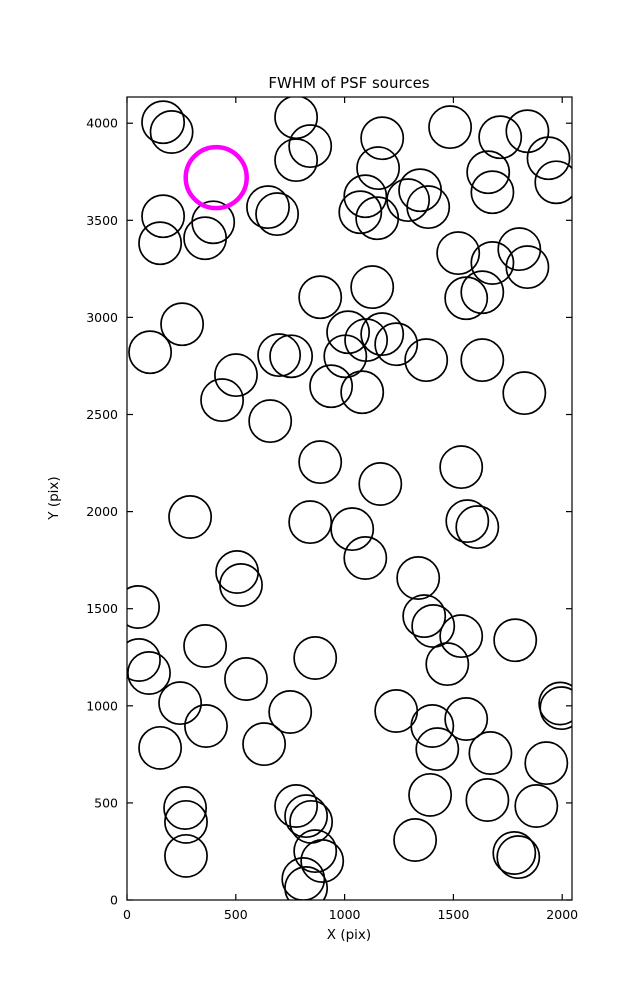  Describe the element at coordinates (562, 914) in the screenshot. I see `x-tick-label: 2000` at that location.